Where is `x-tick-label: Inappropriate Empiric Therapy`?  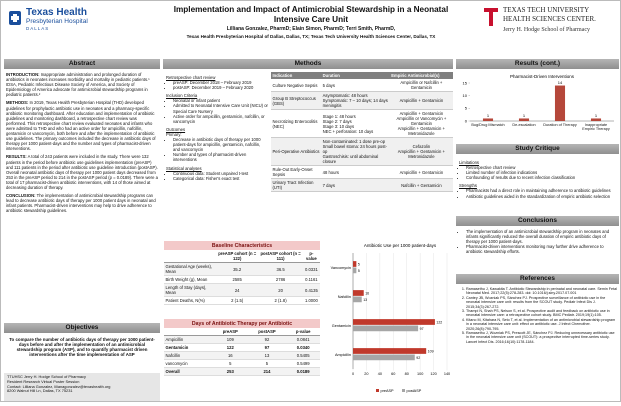 x-tick-label: Inappropriate Empiric Therapy is located at coordinates (596, 127).